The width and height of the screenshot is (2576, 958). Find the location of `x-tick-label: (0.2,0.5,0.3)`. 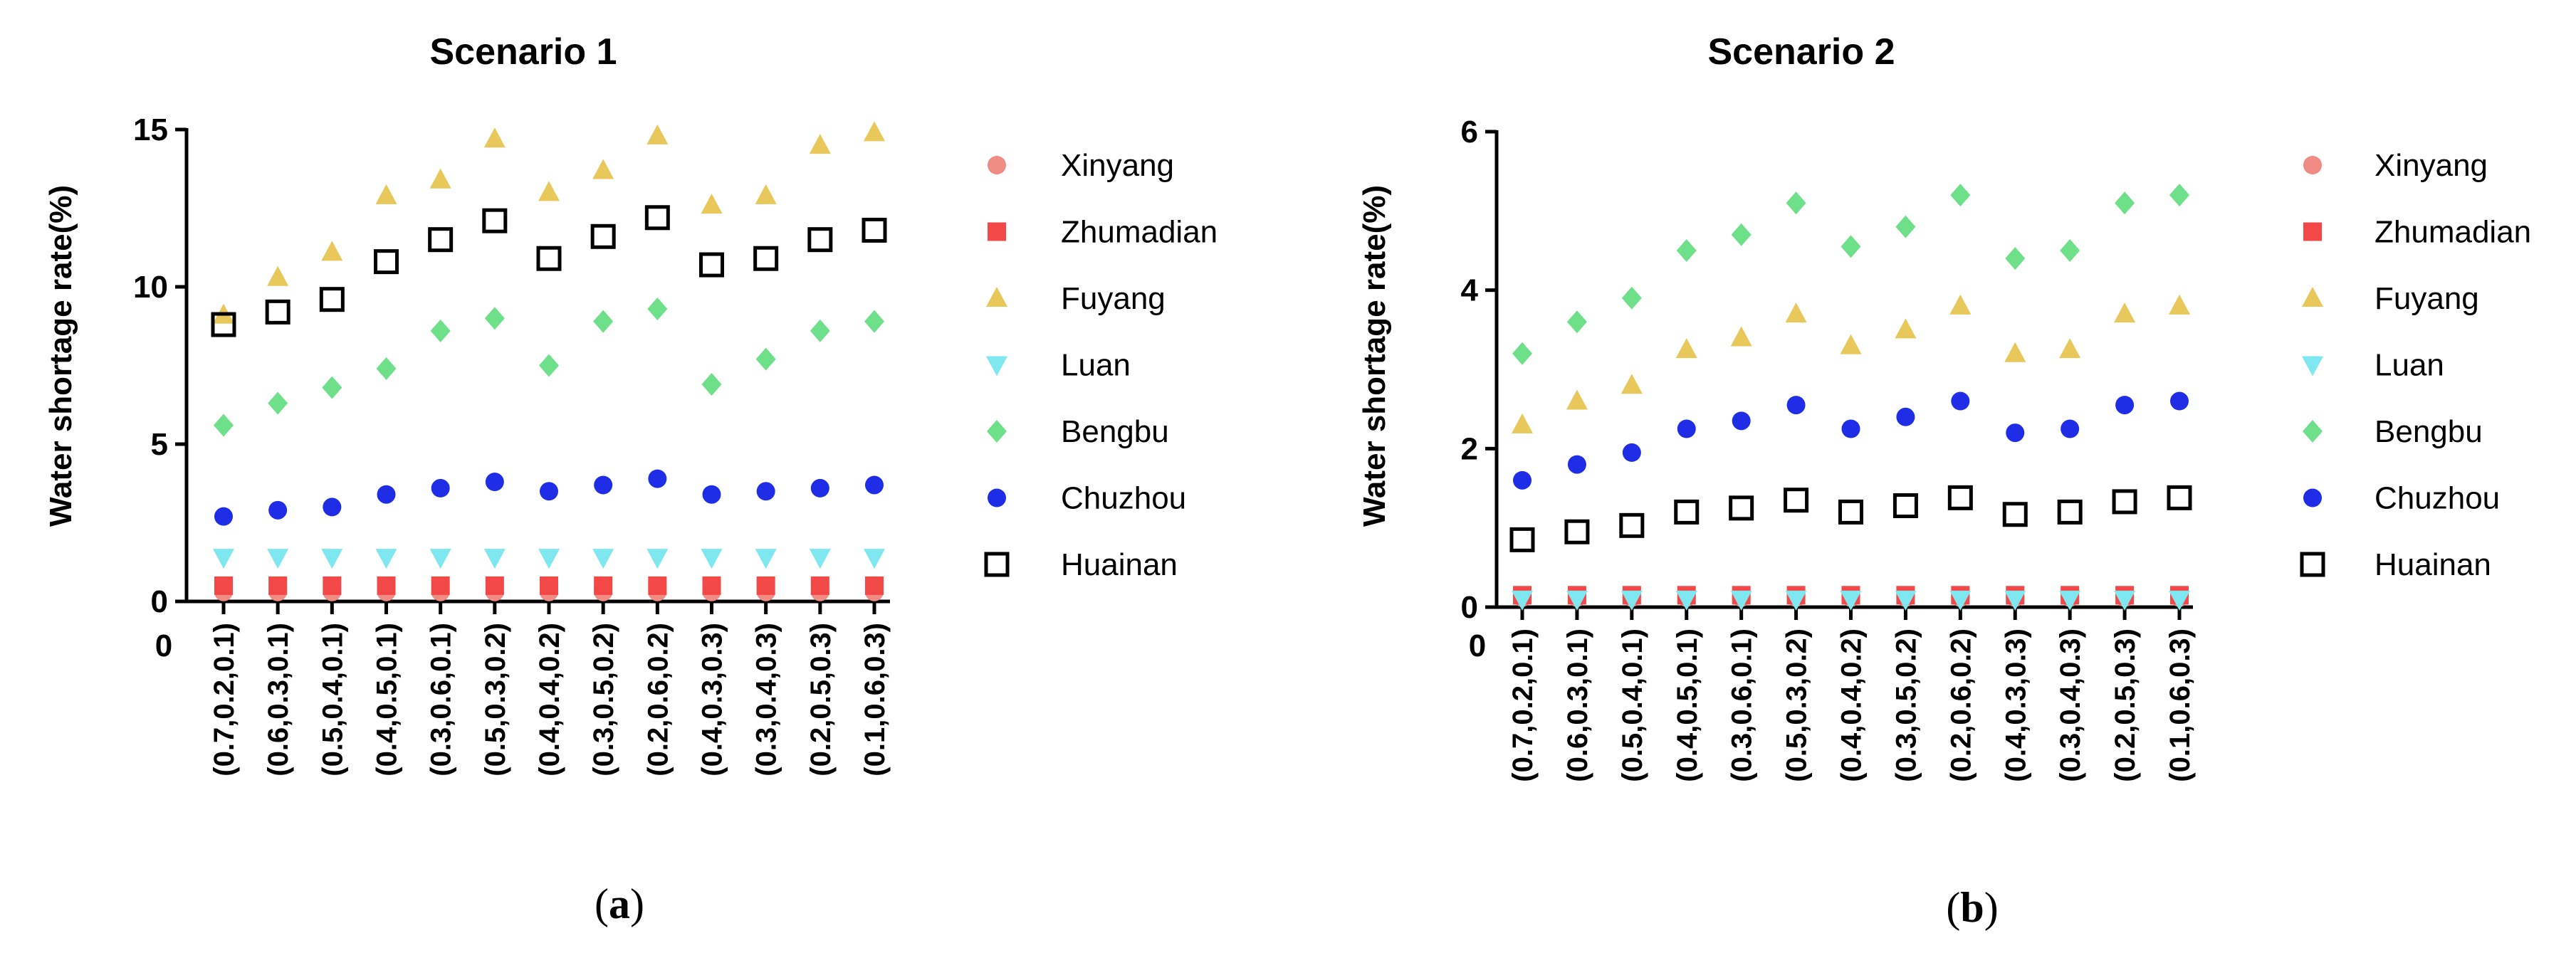

x-tick-label: (0.2,0.5,0.3) is located at coordinates (2125, 705).